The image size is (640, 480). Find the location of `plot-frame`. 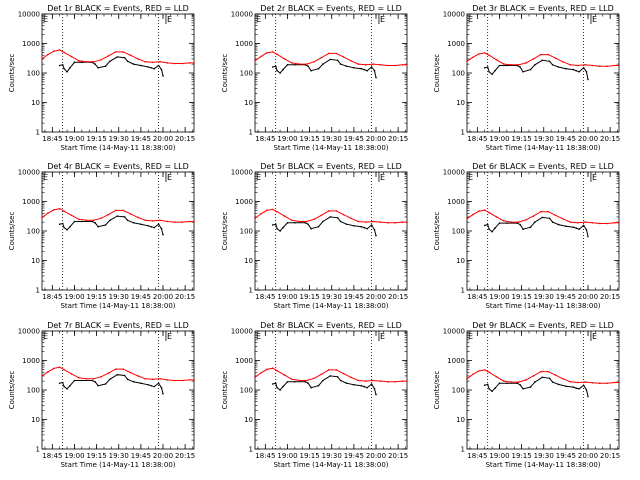

plot-frame is located at coordinates (118, 73).